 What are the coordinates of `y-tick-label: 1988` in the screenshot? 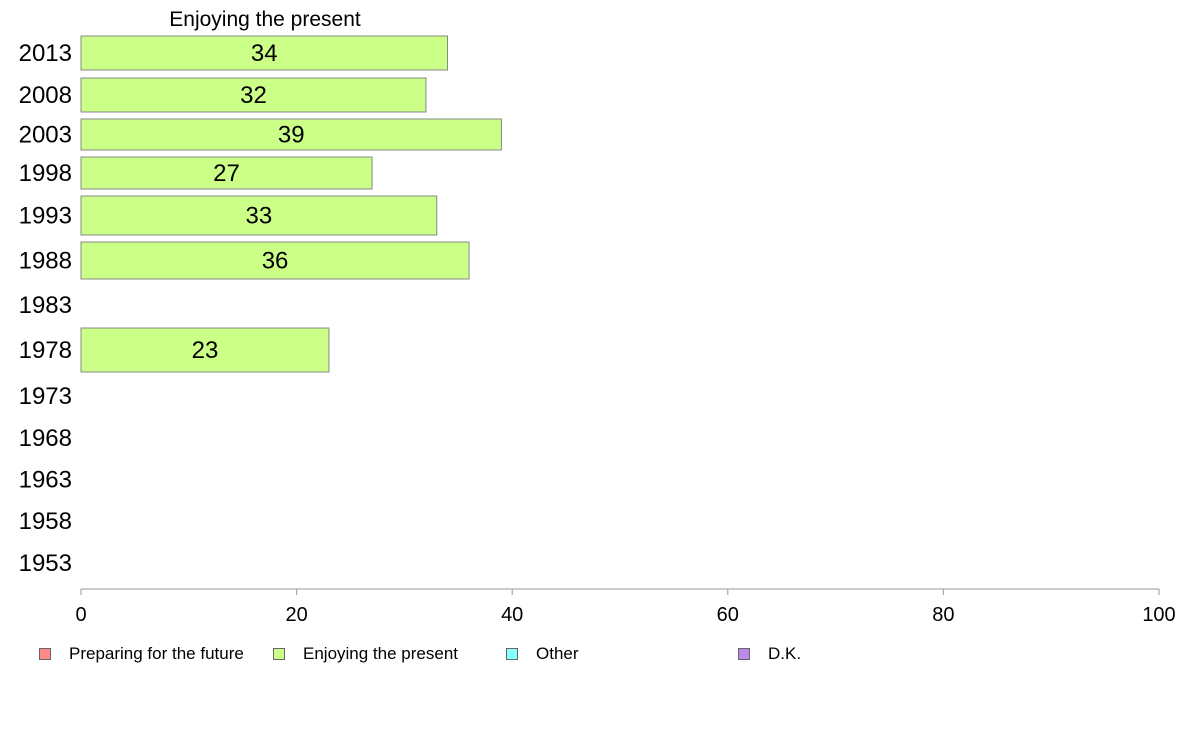 It's located at (45, 261).